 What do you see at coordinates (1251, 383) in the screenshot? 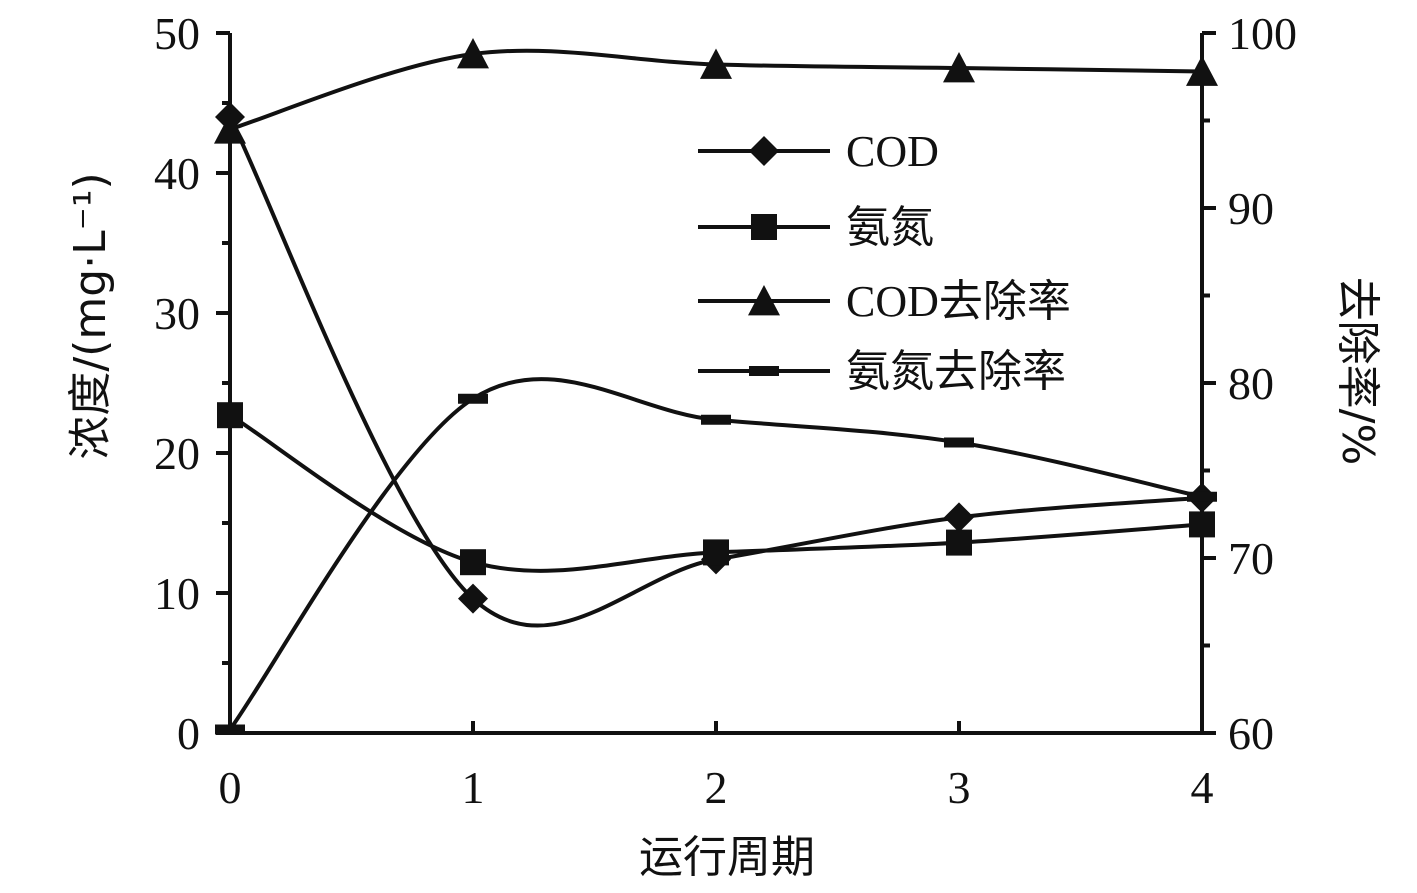
I see `y-right-tick-label: 80` at bounding box center [1251, 383].